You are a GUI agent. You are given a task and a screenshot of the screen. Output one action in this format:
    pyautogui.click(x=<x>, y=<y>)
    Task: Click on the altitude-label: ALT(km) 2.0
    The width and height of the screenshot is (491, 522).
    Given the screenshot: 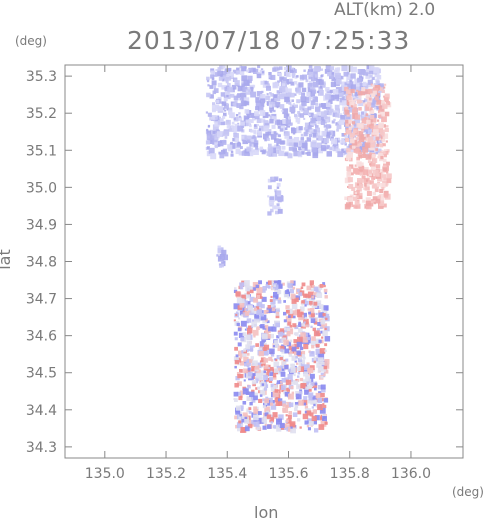 What is the action you would take?
    pyautogui.click(x=385, y=10)
    